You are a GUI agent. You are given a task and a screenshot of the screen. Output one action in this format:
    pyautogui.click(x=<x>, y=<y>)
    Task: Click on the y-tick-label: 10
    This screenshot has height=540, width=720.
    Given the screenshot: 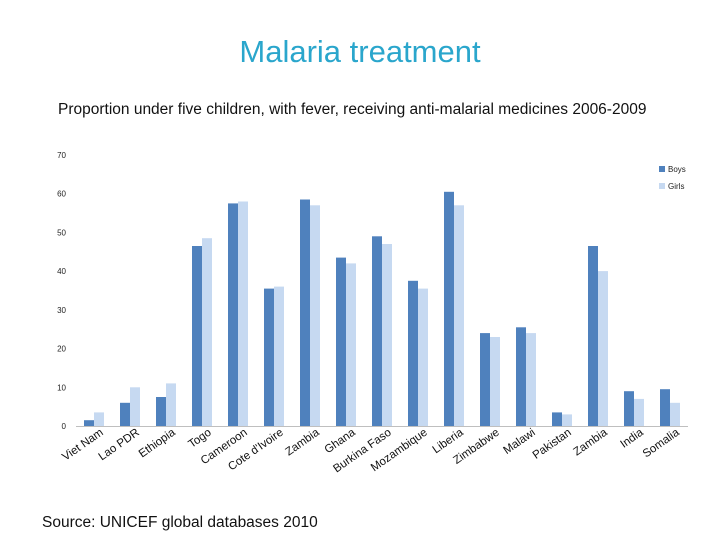 What is the action you would take?
    pyautogui.click(x=61, y=387)
    